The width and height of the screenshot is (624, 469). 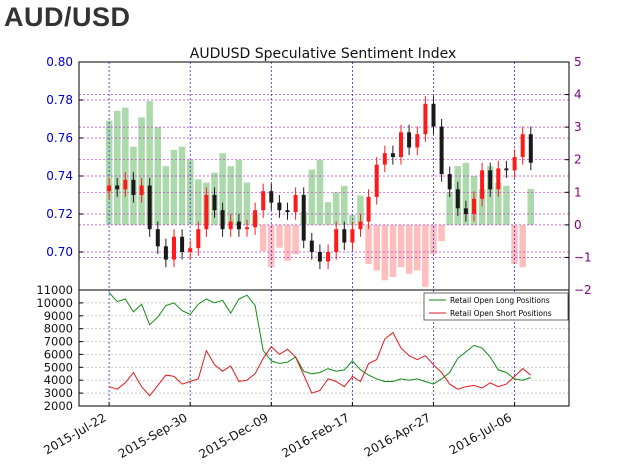 What do you see at coordinates (59, 100) in the screenshot?
I see `price-tick-label: 0.78` at bounding box center [59, 100].